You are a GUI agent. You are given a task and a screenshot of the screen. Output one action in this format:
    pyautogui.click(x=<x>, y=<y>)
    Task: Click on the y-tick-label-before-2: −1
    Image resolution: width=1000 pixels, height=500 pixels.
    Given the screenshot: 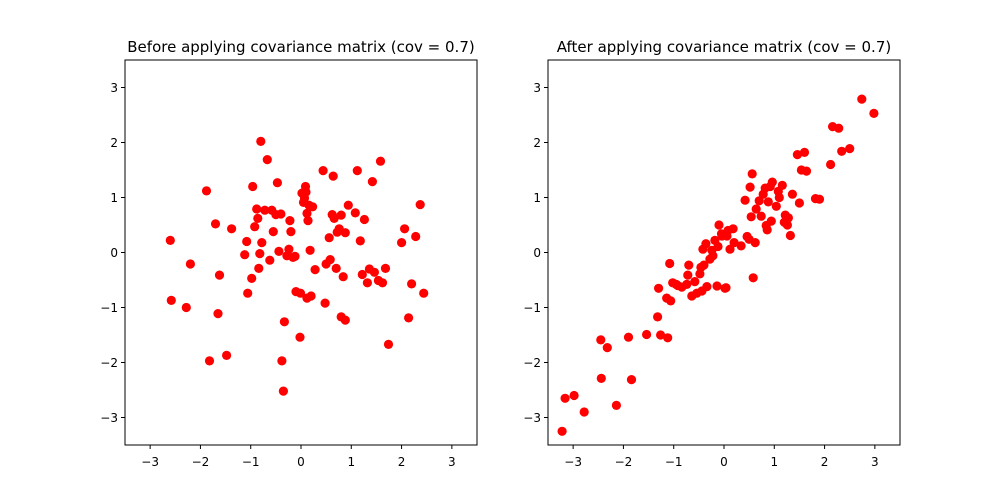 What is the action you would take?
    pyautogui.click(x=109, y=308)
    